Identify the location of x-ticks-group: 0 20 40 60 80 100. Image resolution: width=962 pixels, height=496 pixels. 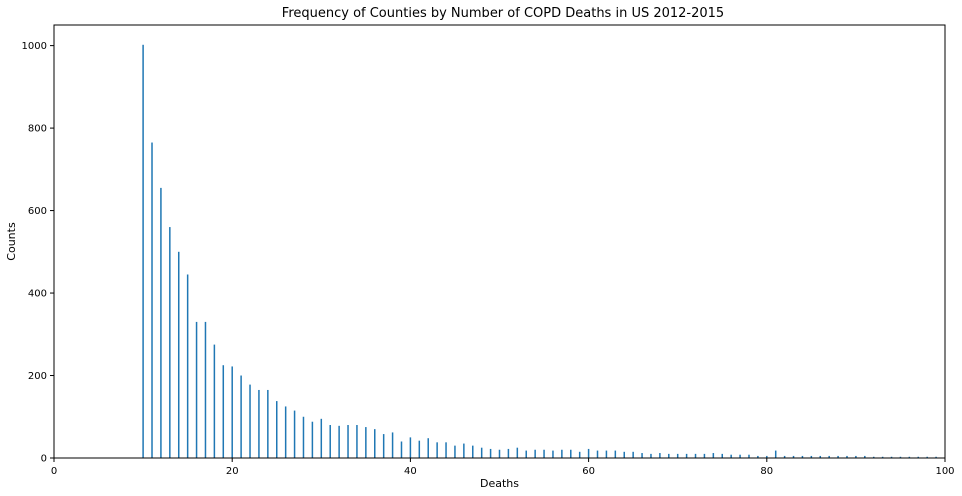
(503, 467).